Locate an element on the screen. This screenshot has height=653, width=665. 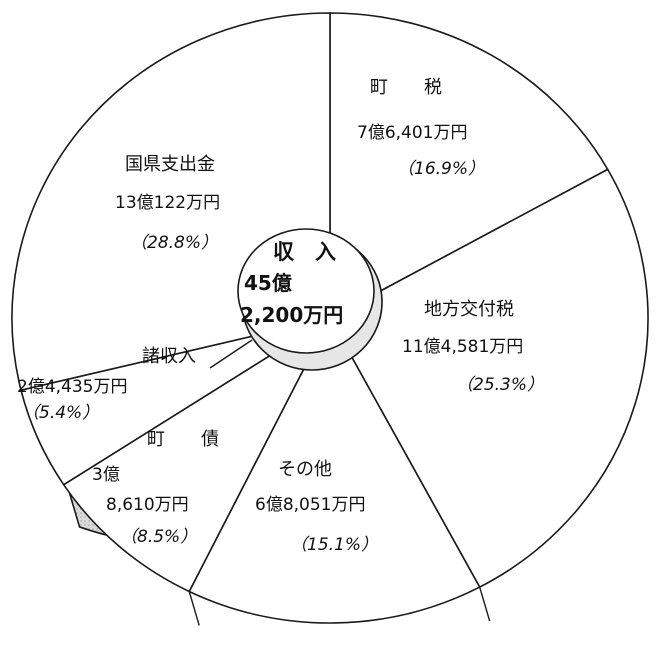
slice-label-percent: （15.1%） is located at coordinates (334, 545).